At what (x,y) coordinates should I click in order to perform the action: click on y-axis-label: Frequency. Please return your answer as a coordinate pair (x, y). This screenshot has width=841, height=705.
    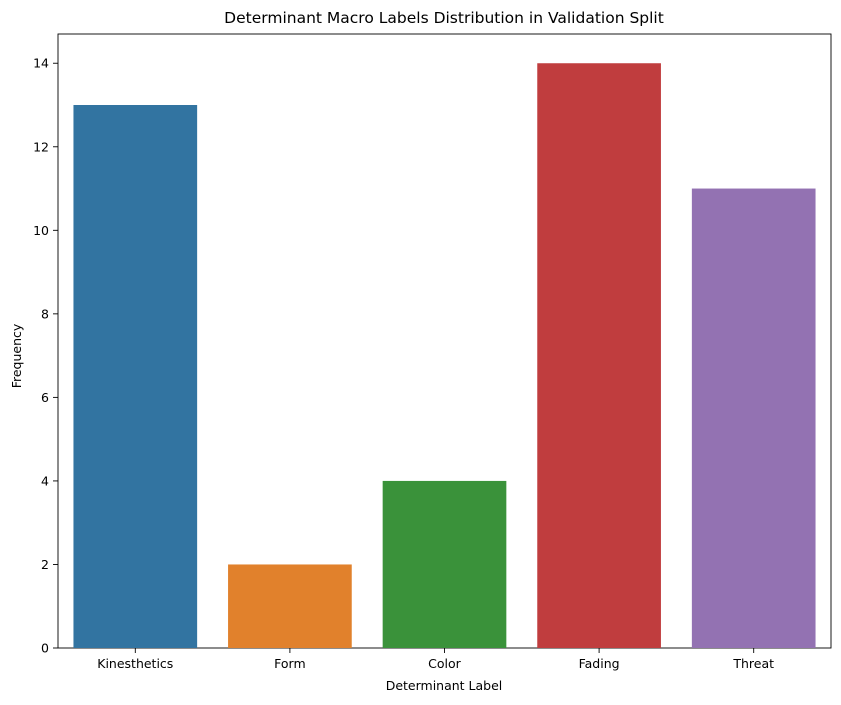
    Looking at the image, I should click on (16, 355).